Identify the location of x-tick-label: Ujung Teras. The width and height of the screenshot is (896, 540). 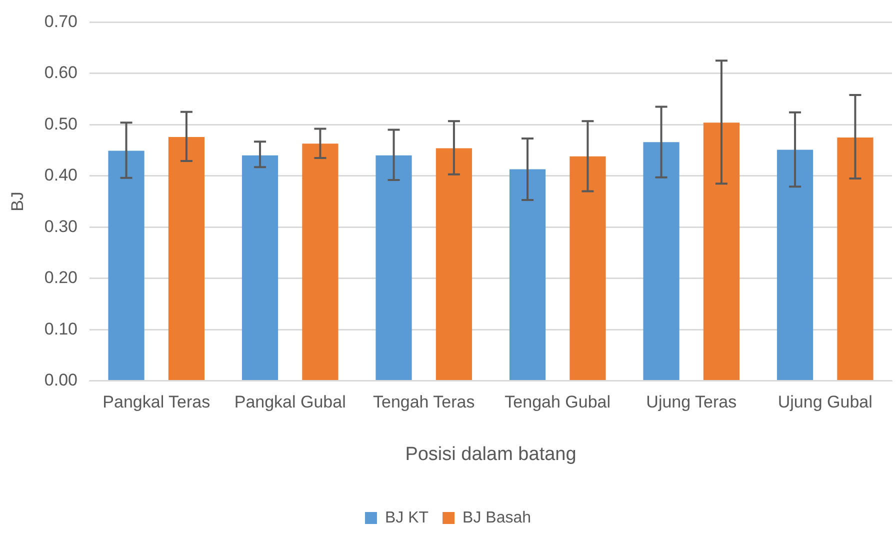
(691, 402).